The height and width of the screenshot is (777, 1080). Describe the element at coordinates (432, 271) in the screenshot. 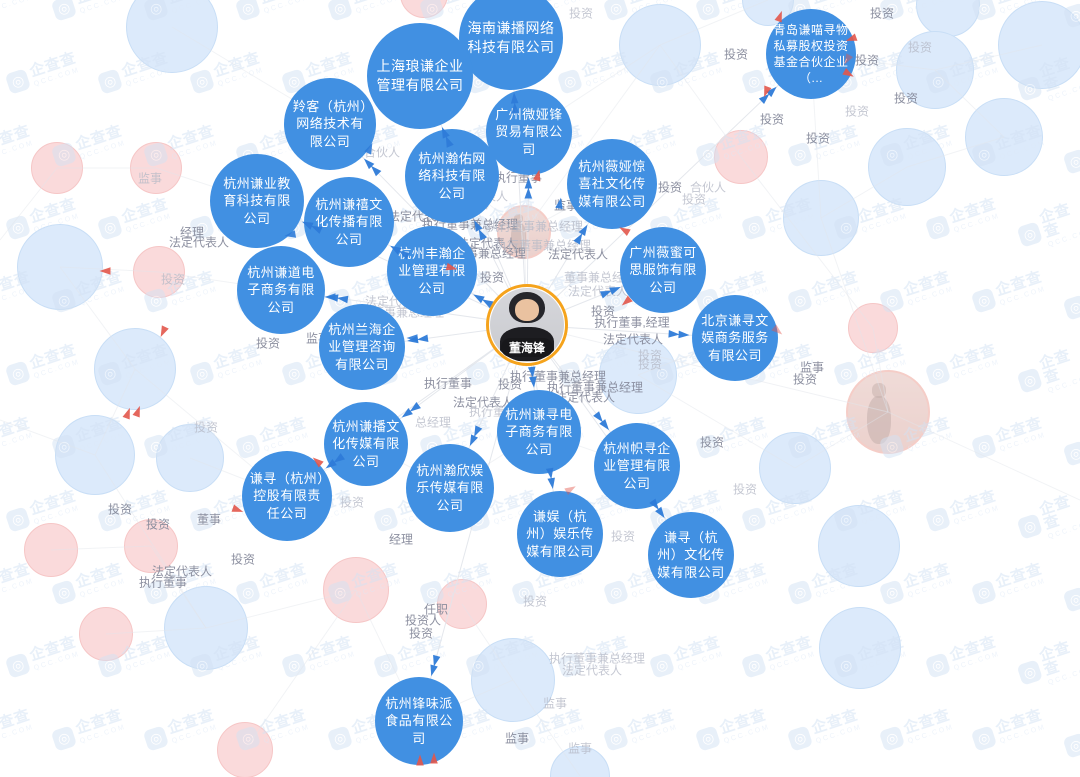

I see `company-node: 杭州丰瀚企业管理有限公司` at that location.